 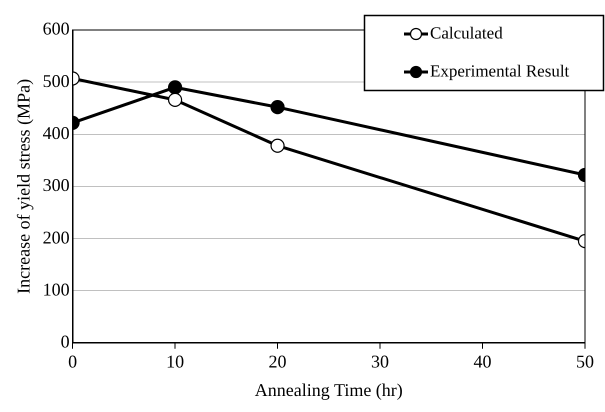 I want to click on legend-label: Calculated, so click(x=467, y=32).